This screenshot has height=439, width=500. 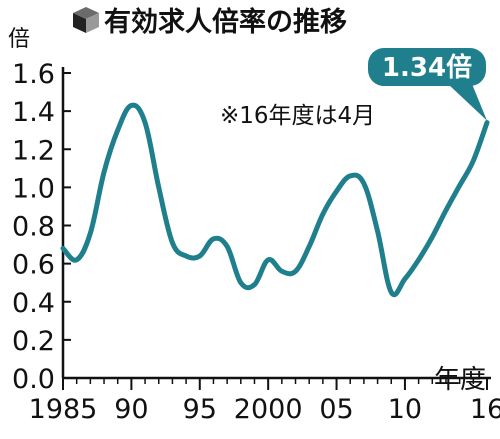 I want to click on x-tick-label: 16, so click(x=485, y=409).